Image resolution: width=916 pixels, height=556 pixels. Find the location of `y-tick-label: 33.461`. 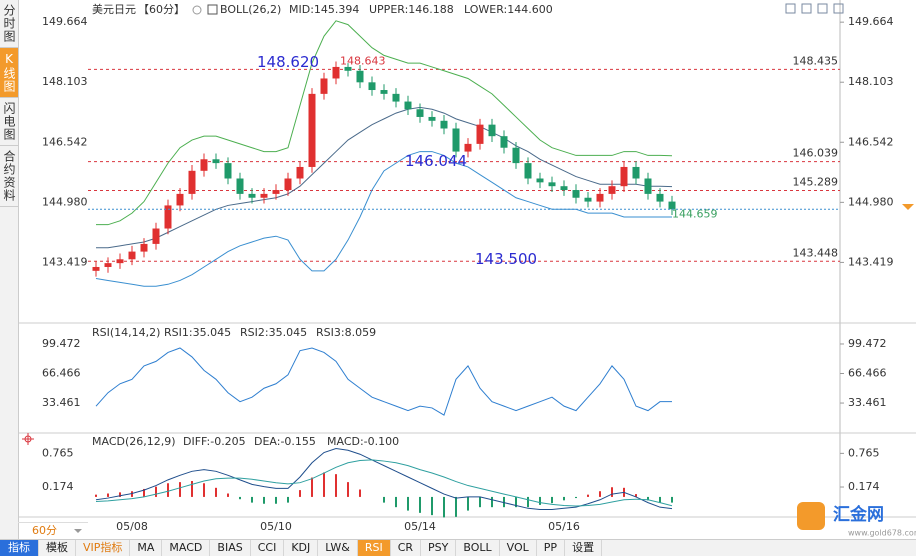

y-tick-label: 33.461 is located at coordinates (867, 402).